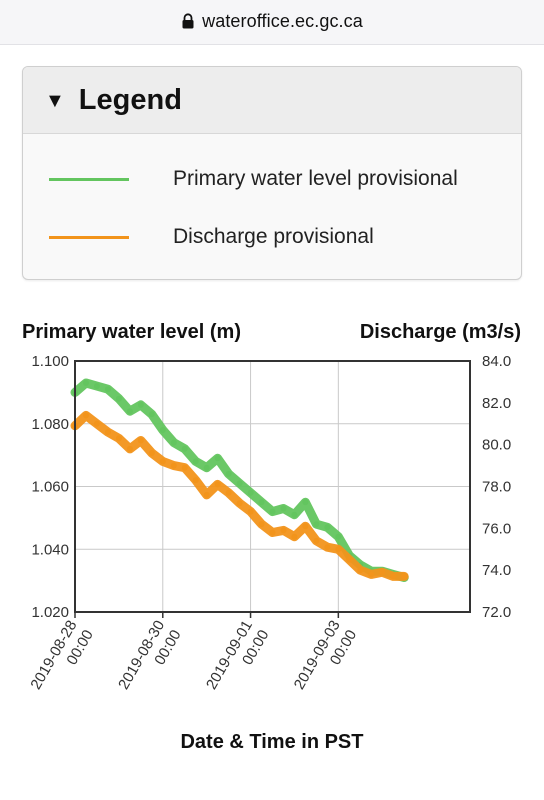 This screenshot has height=800, width=544. What do you see at coordinates (188, 21) in the screenshot?
I see `lock-icon` at bounding box center [188, 21].